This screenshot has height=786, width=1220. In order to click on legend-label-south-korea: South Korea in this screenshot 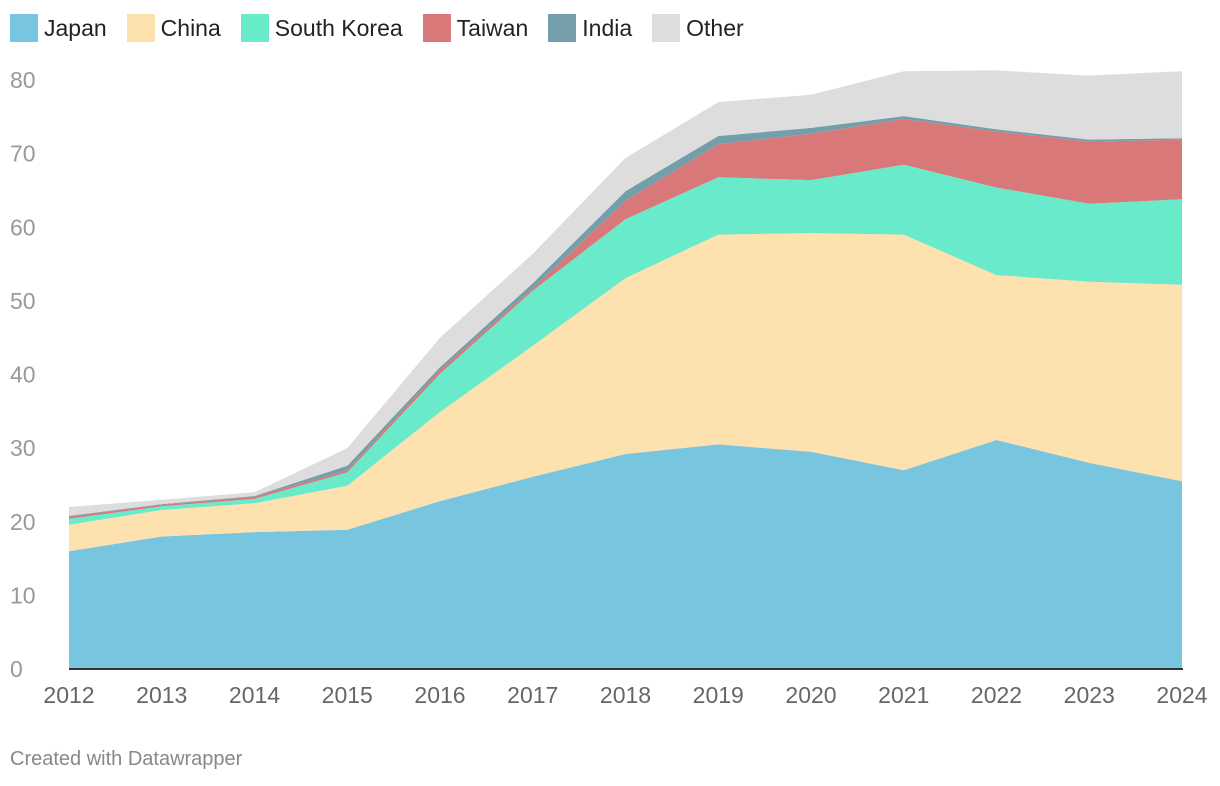, I will do `click(338, 27)`.